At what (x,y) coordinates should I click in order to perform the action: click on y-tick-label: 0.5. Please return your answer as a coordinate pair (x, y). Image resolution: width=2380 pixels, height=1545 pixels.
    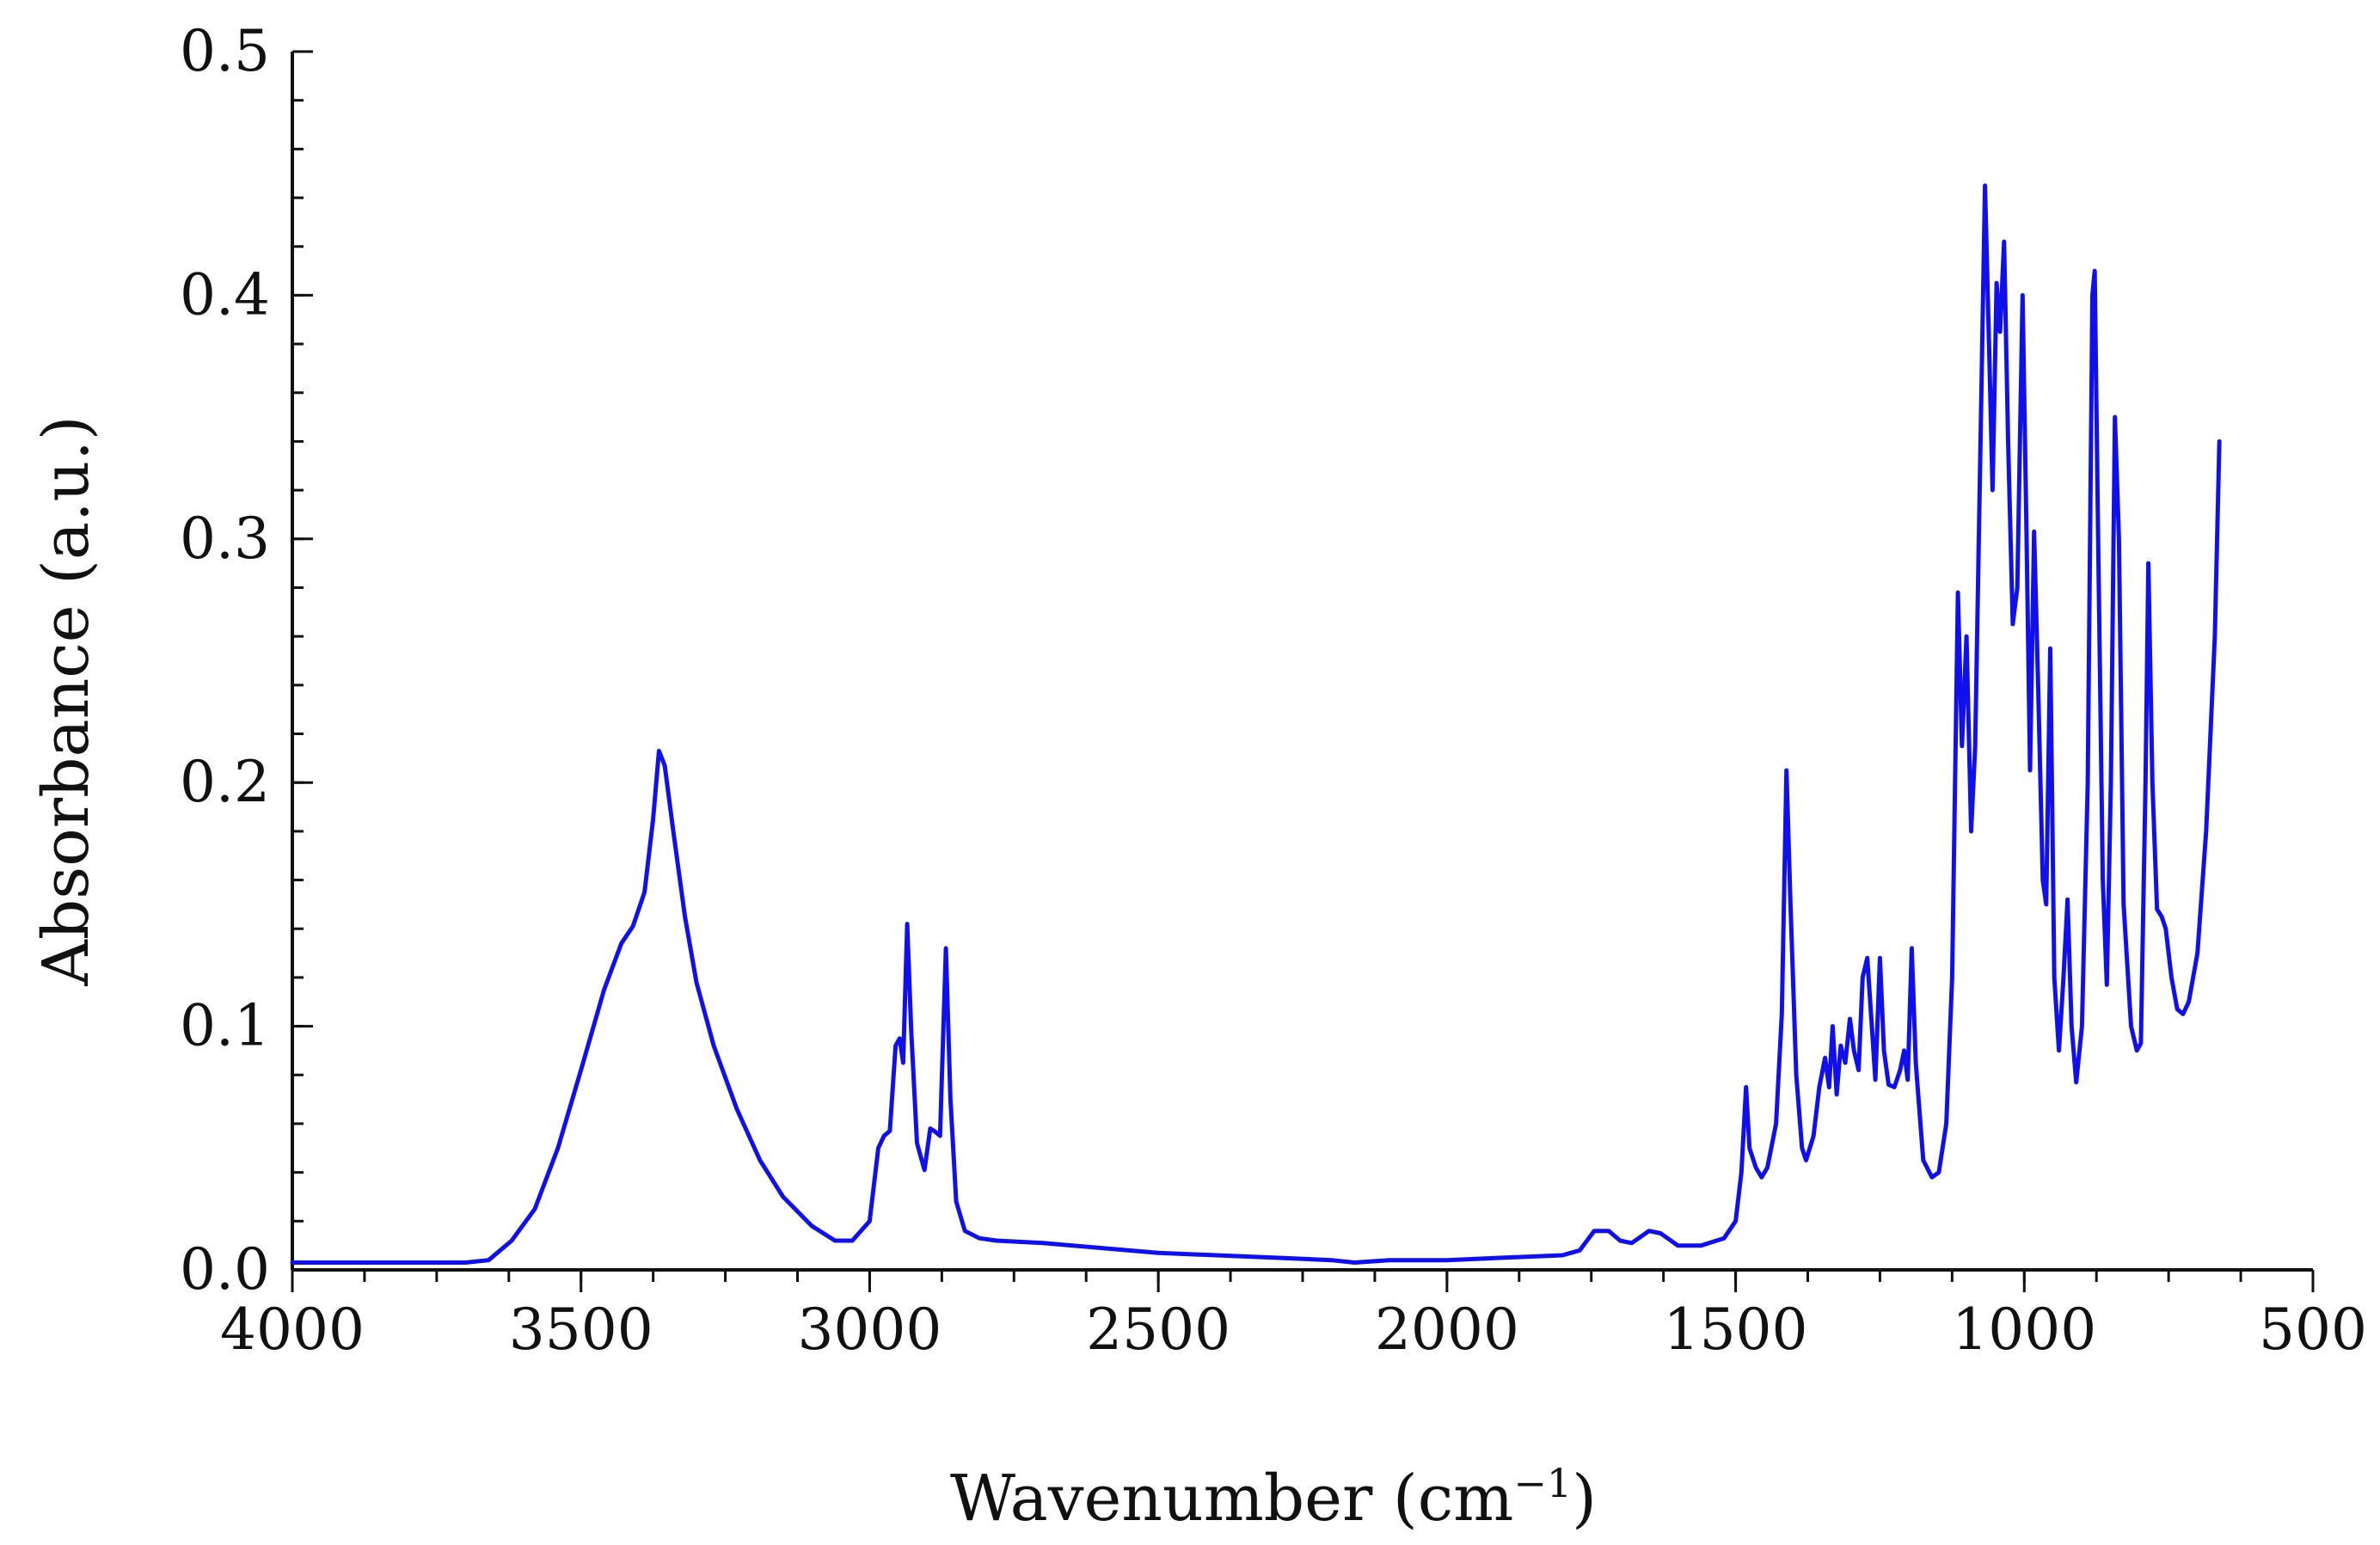
    Looking at the image, I should click on (225, 51).